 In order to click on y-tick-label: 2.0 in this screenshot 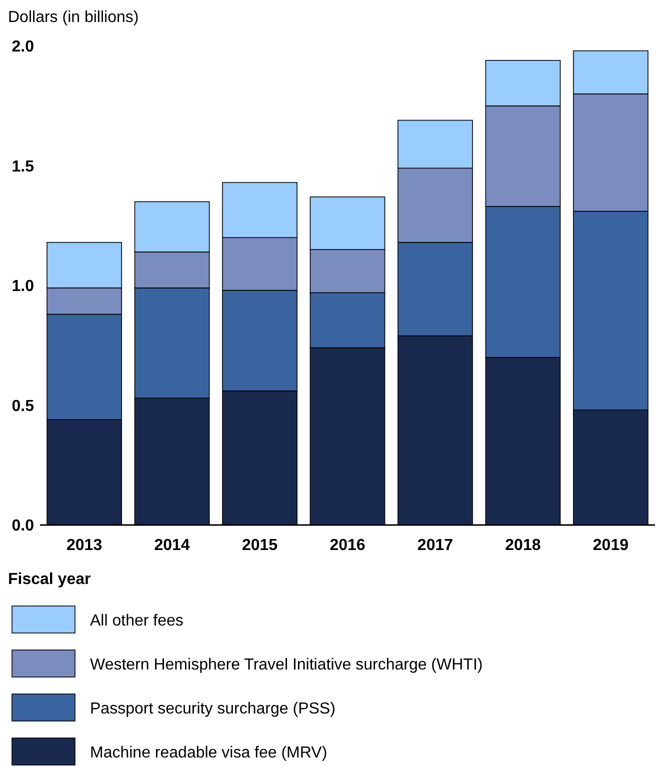, I will do `click(23, 47)`.